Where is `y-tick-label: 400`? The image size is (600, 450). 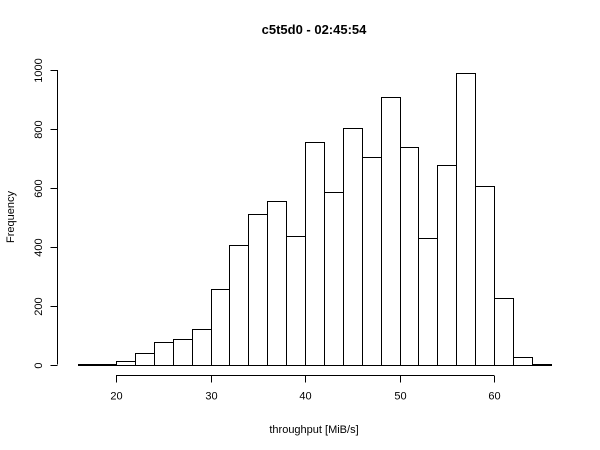 y-tick-label: 400 is located at coordinates (39, 247).